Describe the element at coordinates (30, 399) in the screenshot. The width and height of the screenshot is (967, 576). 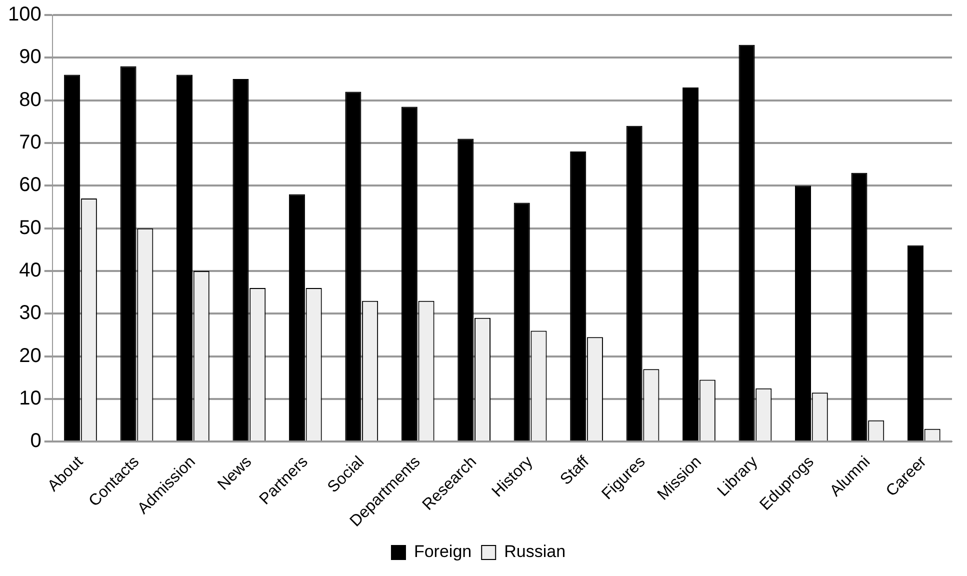
I see `y-tick-label: 10` at that location.